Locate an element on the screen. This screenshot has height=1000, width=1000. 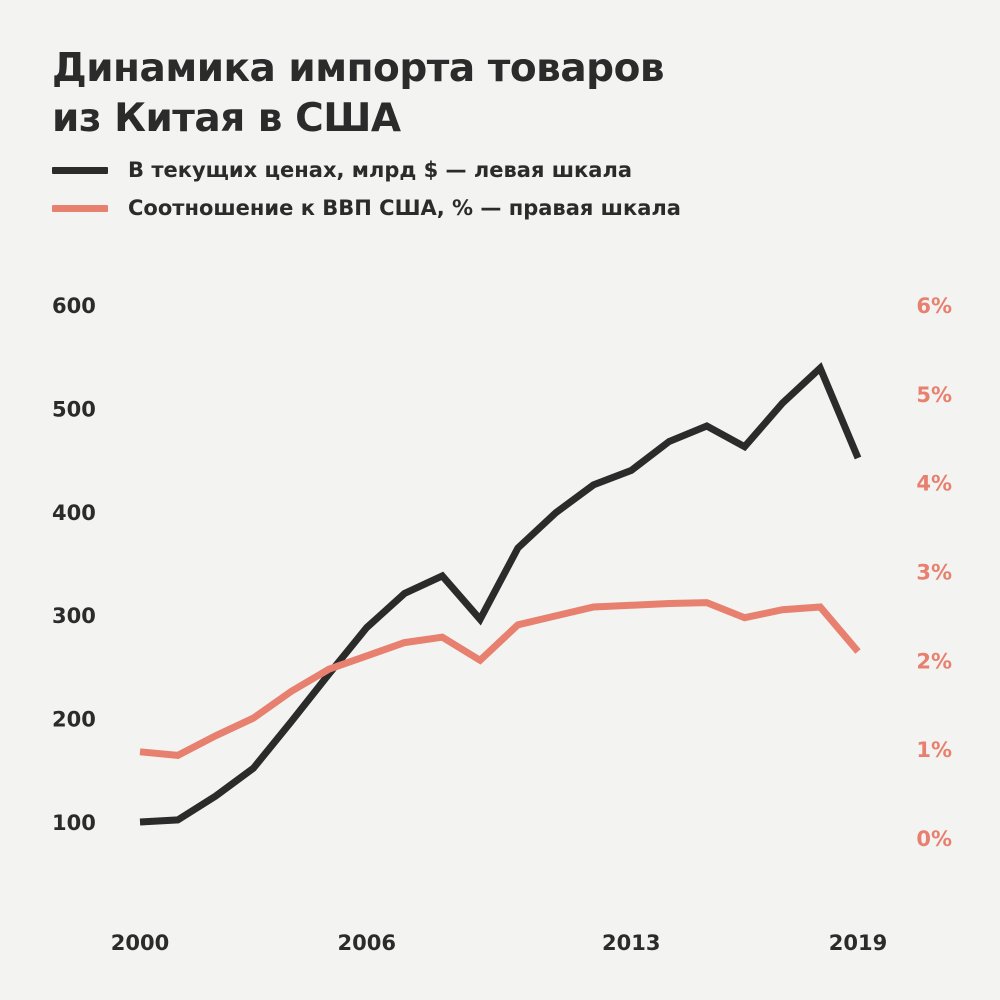
chart-title: Динамика импорта товаров из Китая в США is located at coordinates (358, 94).